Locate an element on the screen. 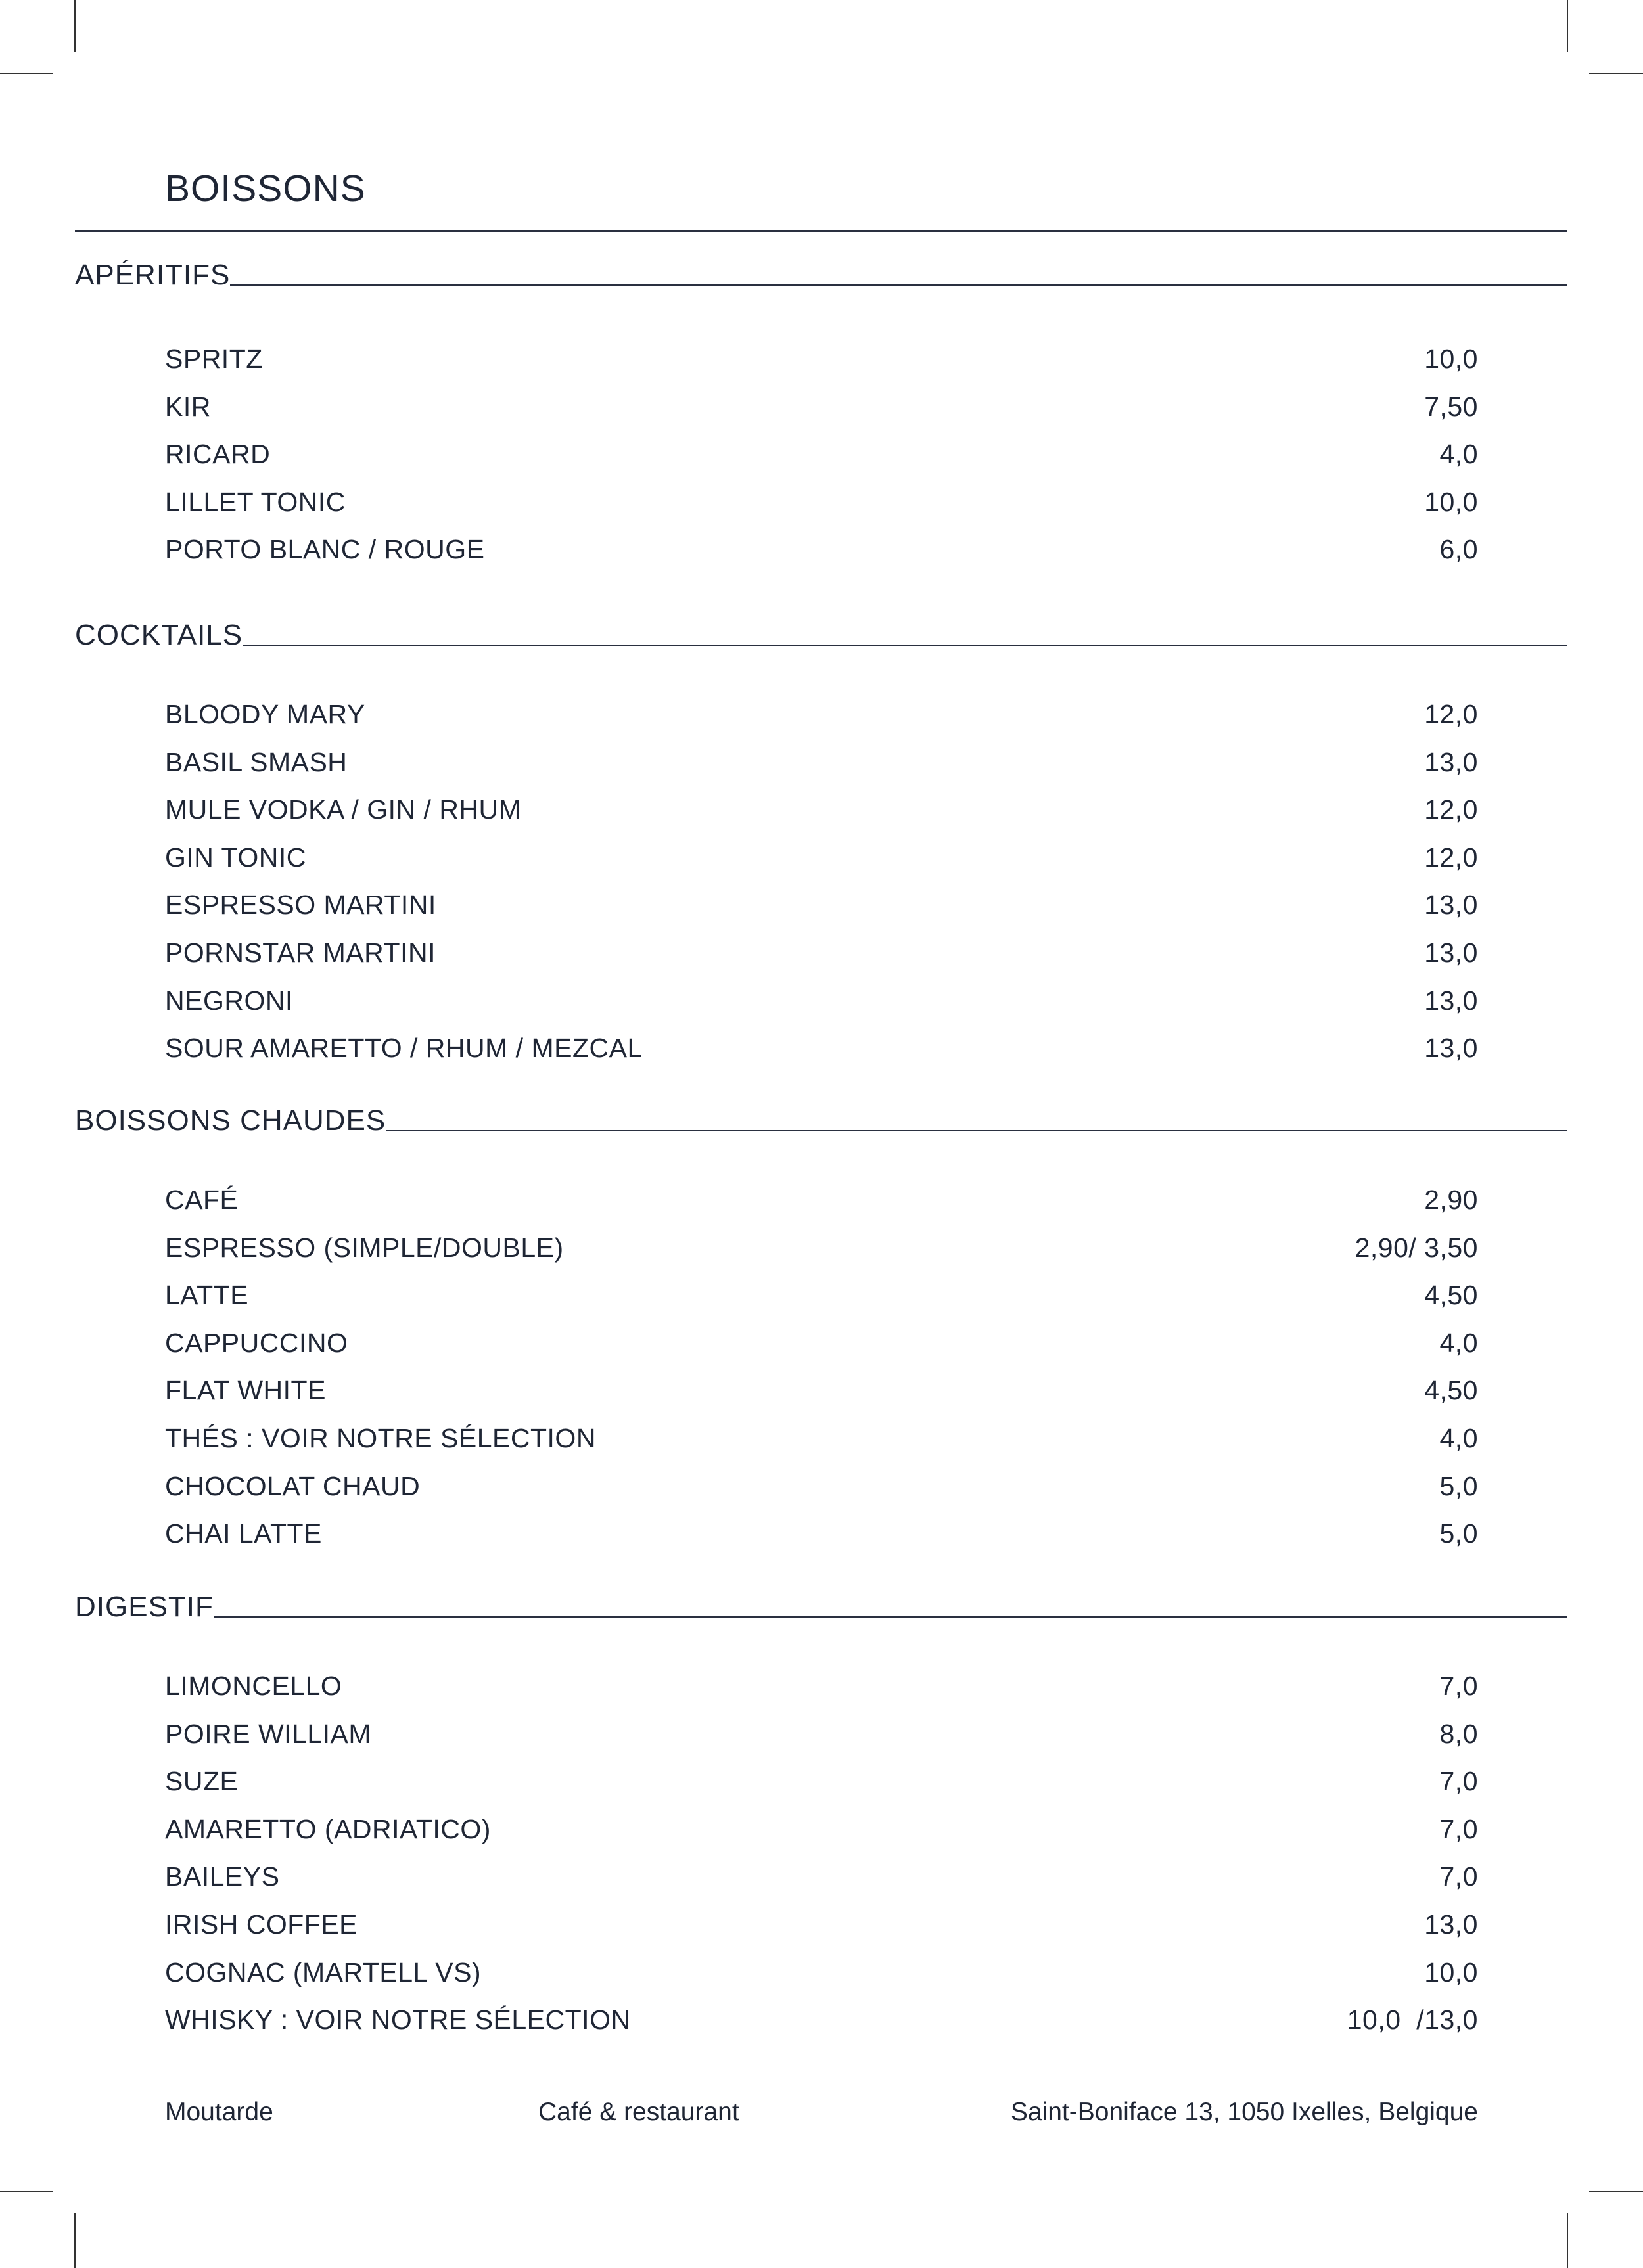  item-name: BLOODY MARY is located at coordinates (265, 714).